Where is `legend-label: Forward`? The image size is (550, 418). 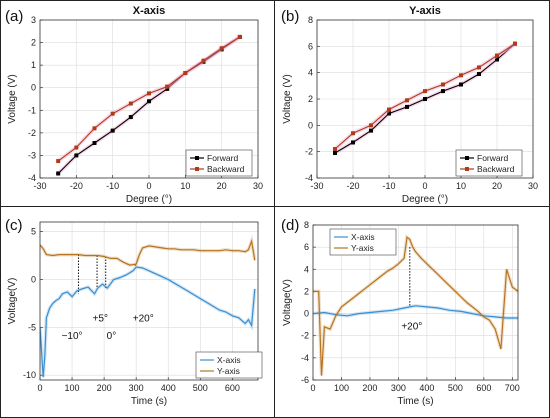 legend-label: Forward is located at coordinates (492, 158).